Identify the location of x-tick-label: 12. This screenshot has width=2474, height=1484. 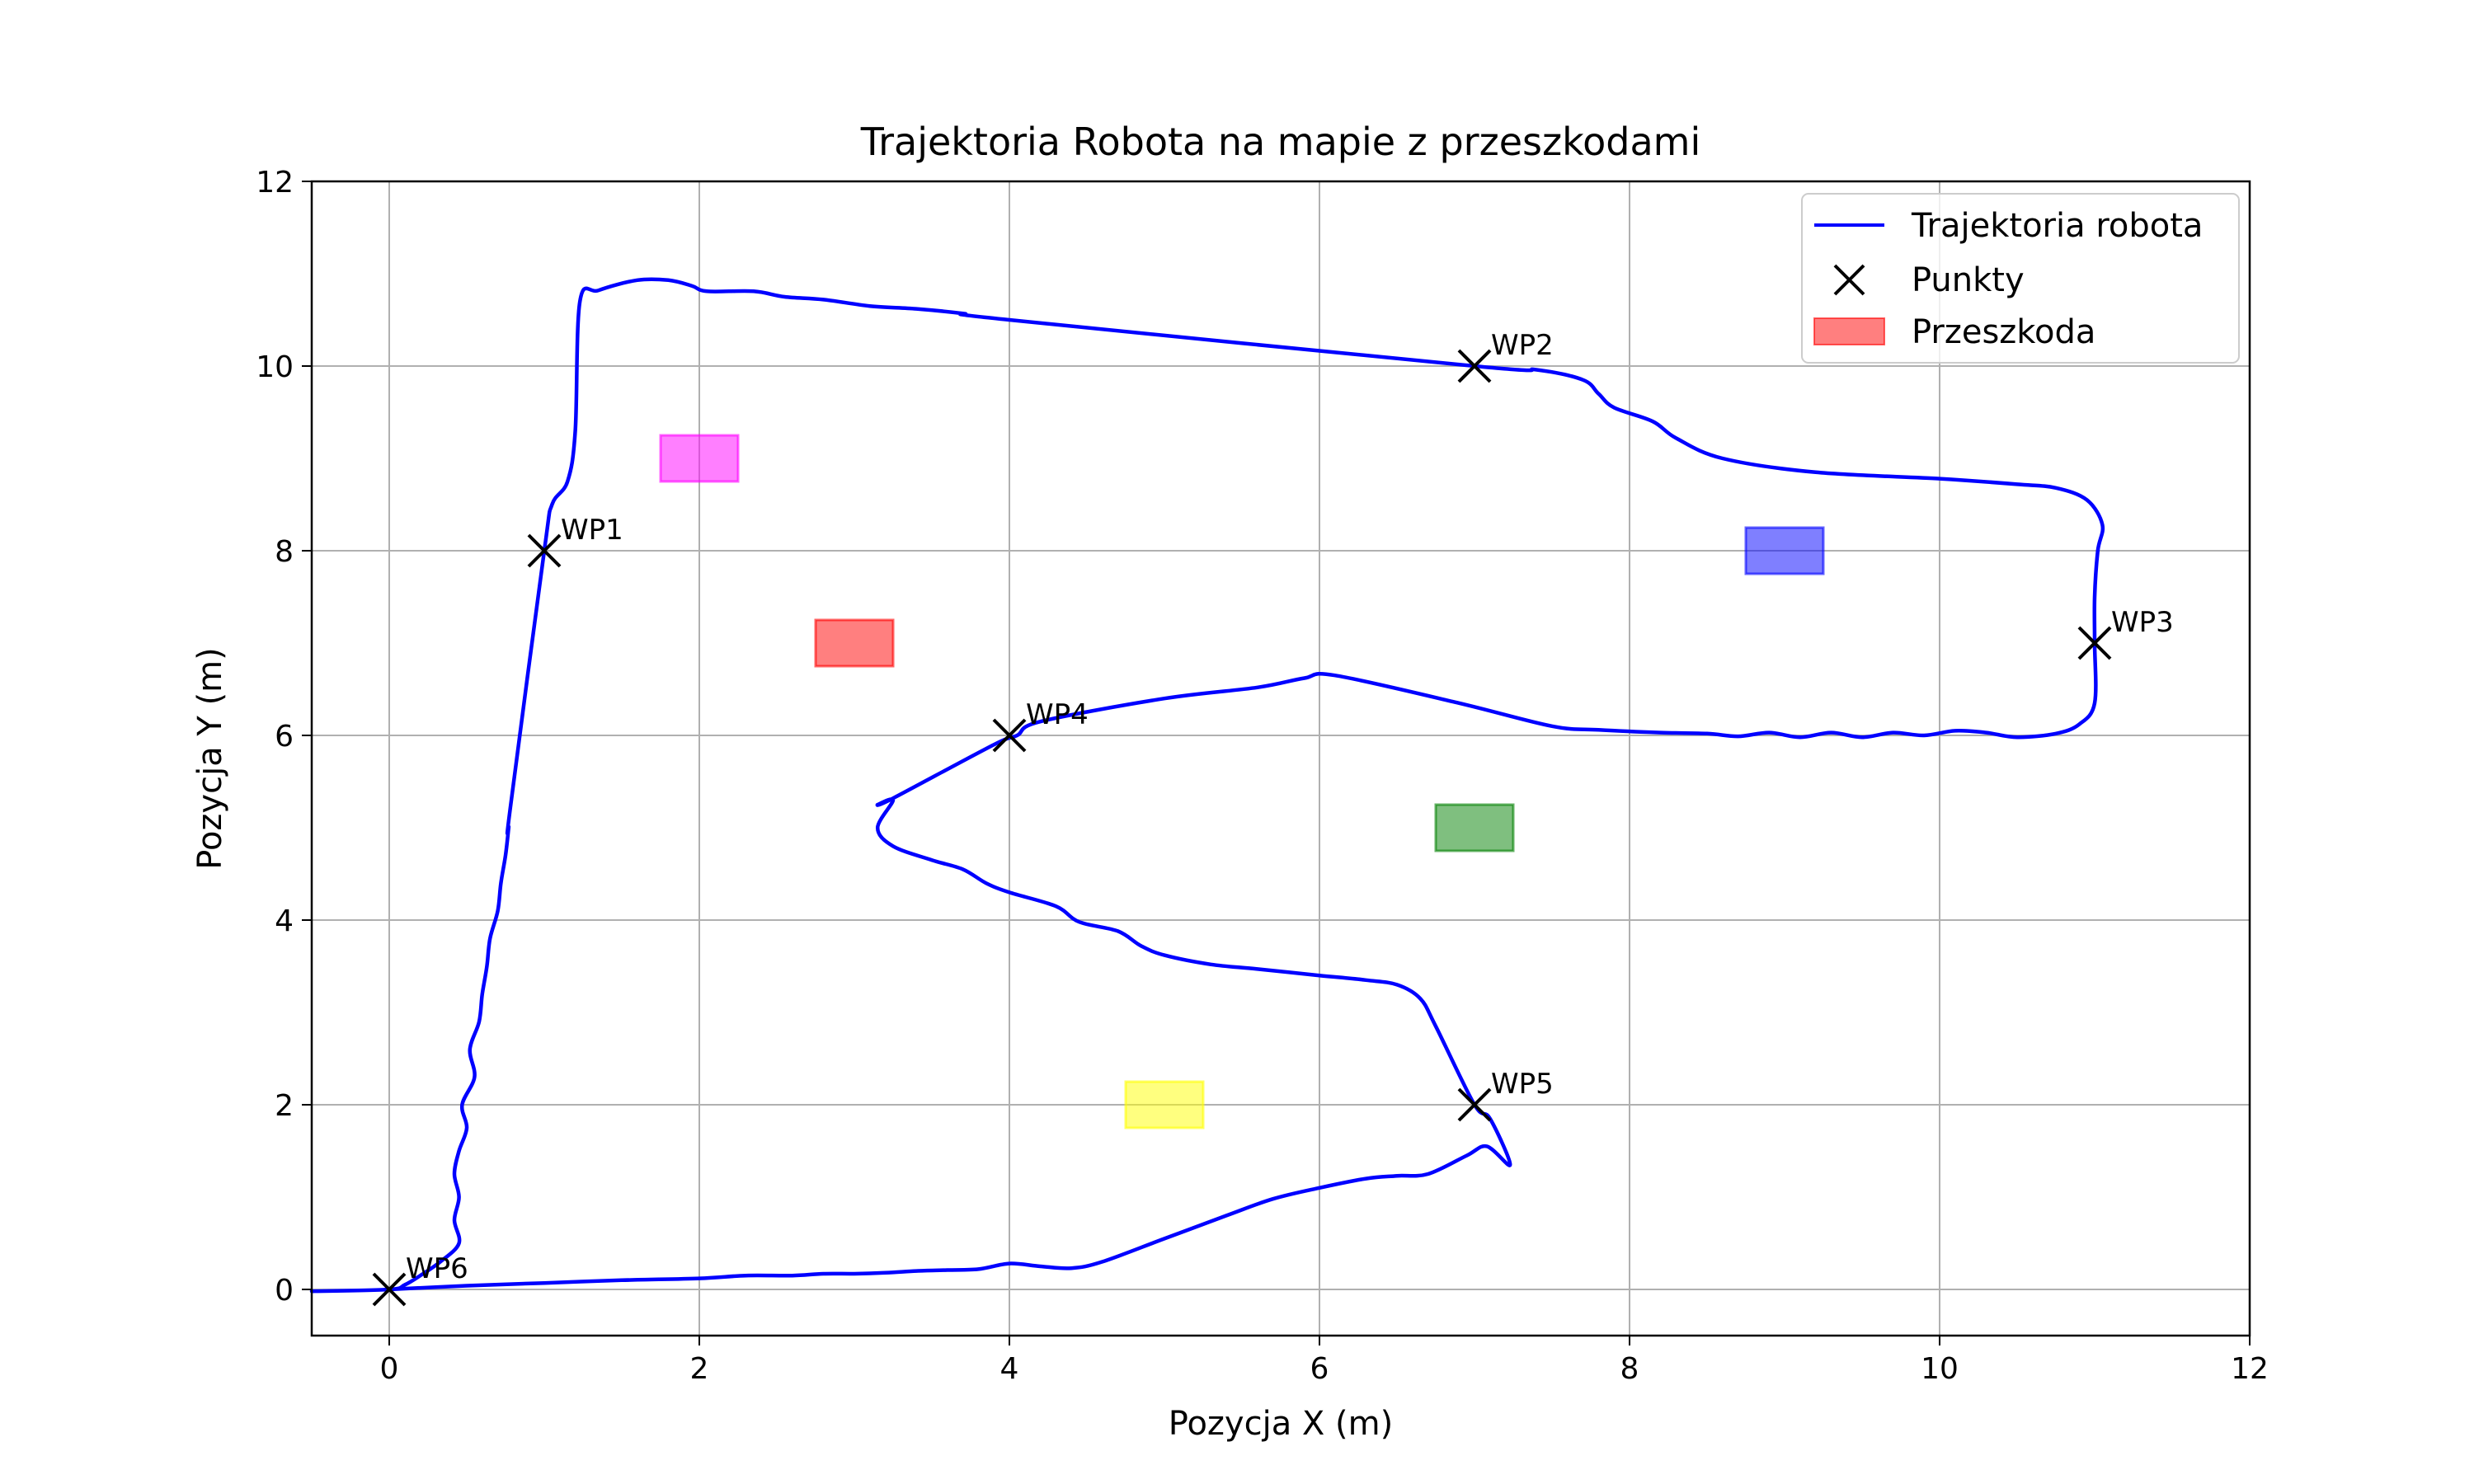
(2250, 1369).